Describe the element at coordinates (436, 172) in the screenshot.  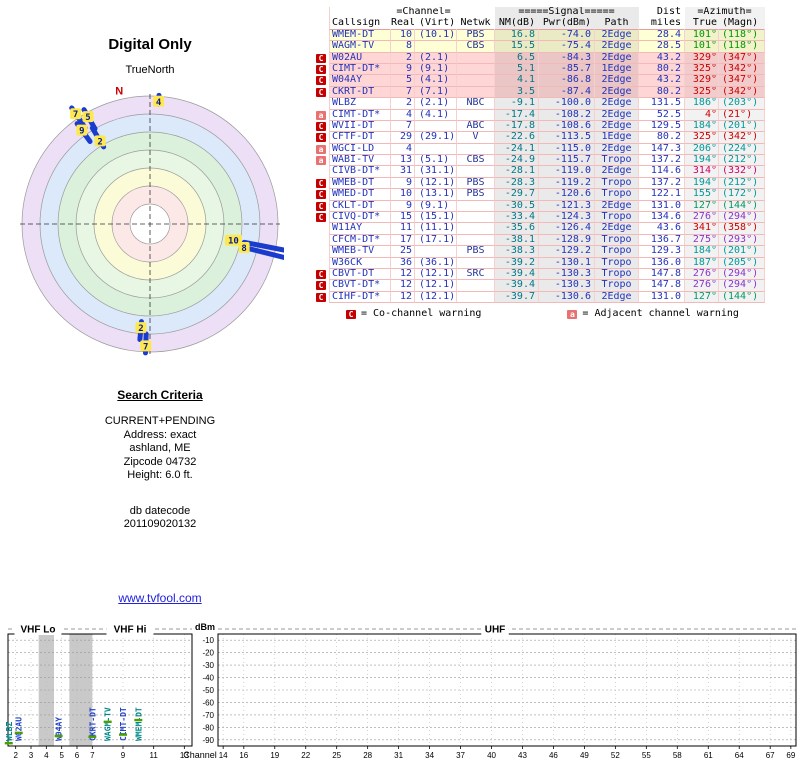
I see `cell-virt: (31.1)` at that location.